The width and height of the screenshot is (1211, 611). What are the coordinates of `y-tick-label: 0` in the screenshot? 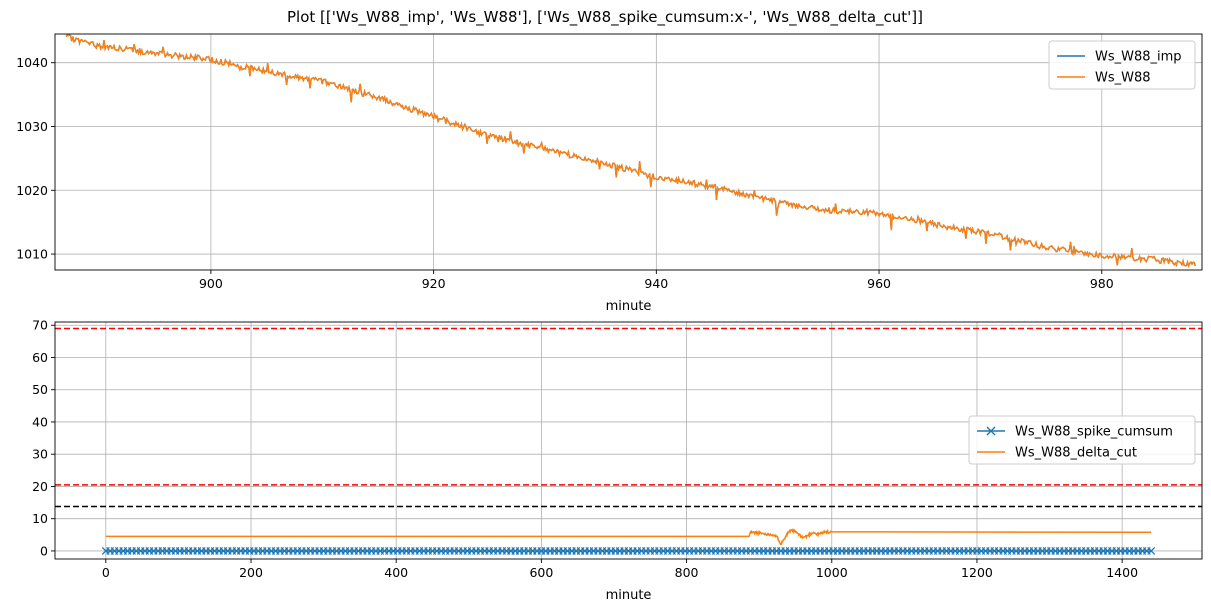 It's located at (44, 550).